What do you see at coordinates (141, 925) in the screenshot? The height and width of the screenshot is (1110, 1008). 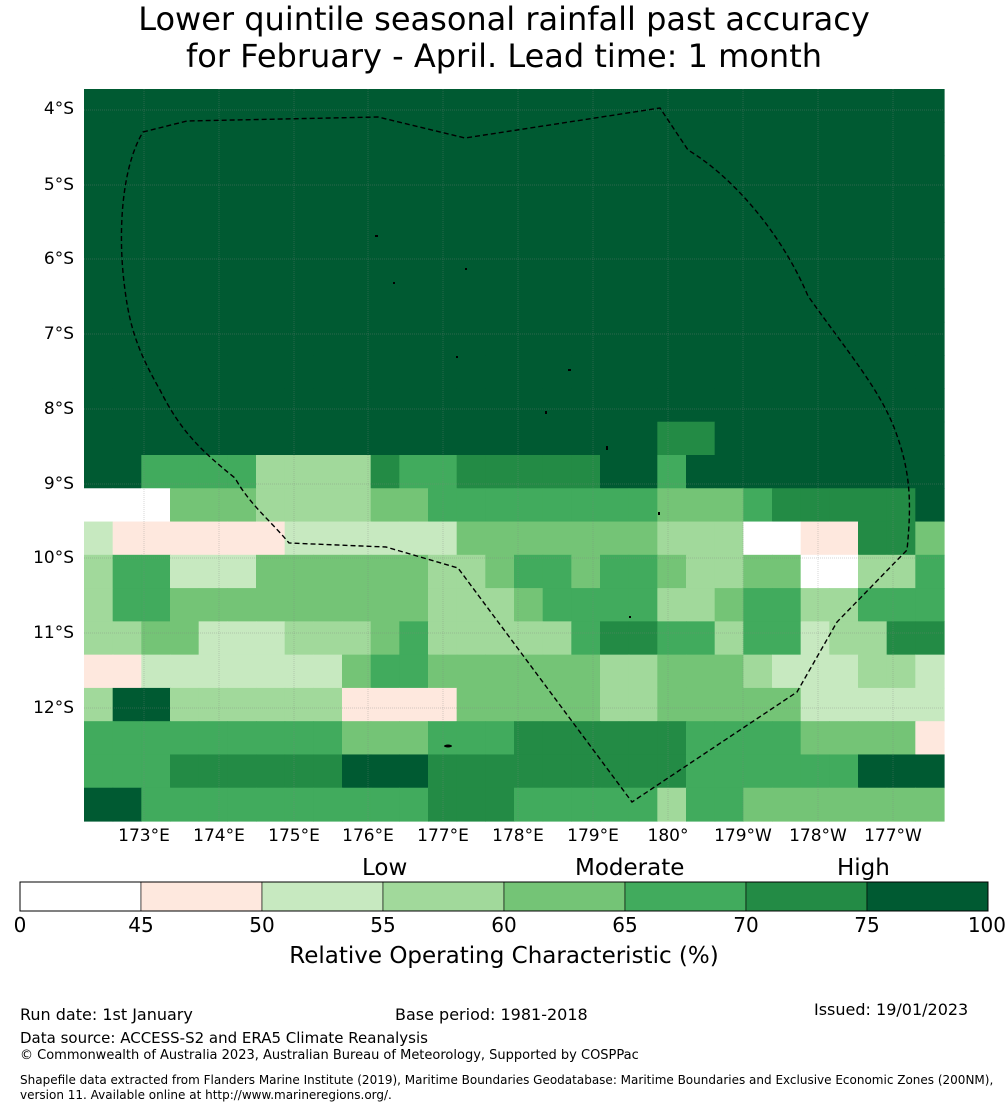 I see `colorbar-tick-45: 45` at bounding box center [141, 925].